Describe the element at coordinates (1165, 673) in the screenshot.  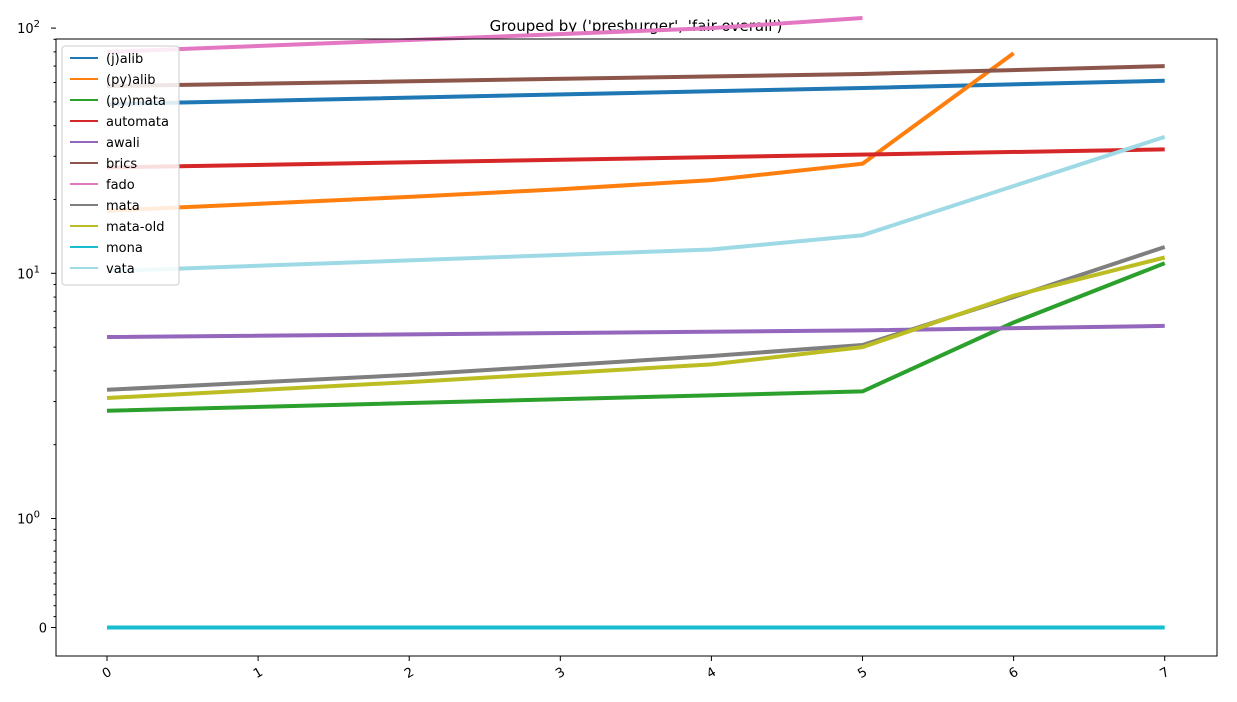
I see `x-tick-label: 7` at that location.